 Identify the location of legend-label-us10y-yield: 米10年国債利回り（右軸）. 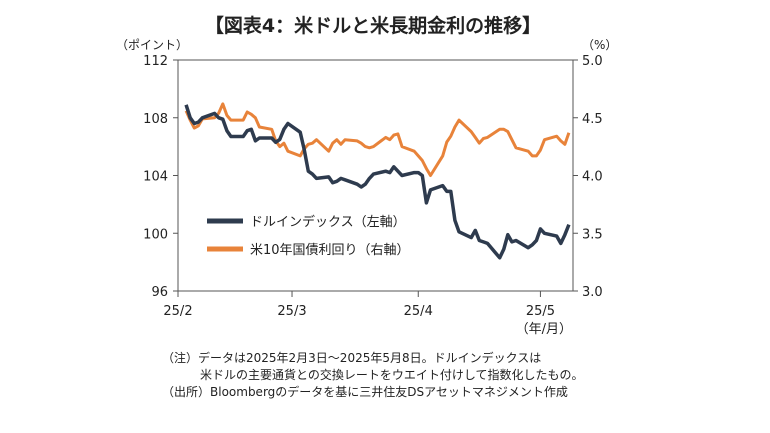
(330, 250).